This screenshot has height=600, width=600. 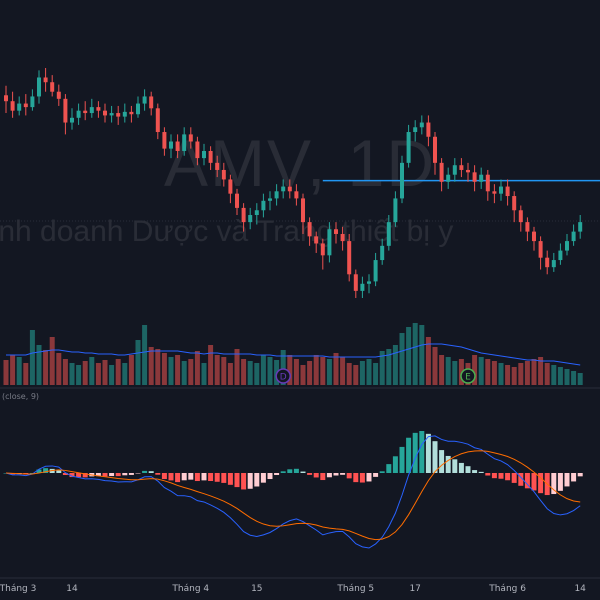 What do you see at coordinates (283, 378) in the screenshot?
I see `event-marker-label: D` at bounding box center [283, 378].